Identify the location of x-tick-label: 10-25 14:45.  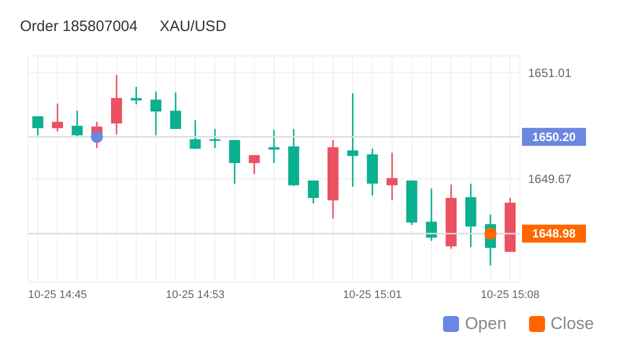
(57, 294).